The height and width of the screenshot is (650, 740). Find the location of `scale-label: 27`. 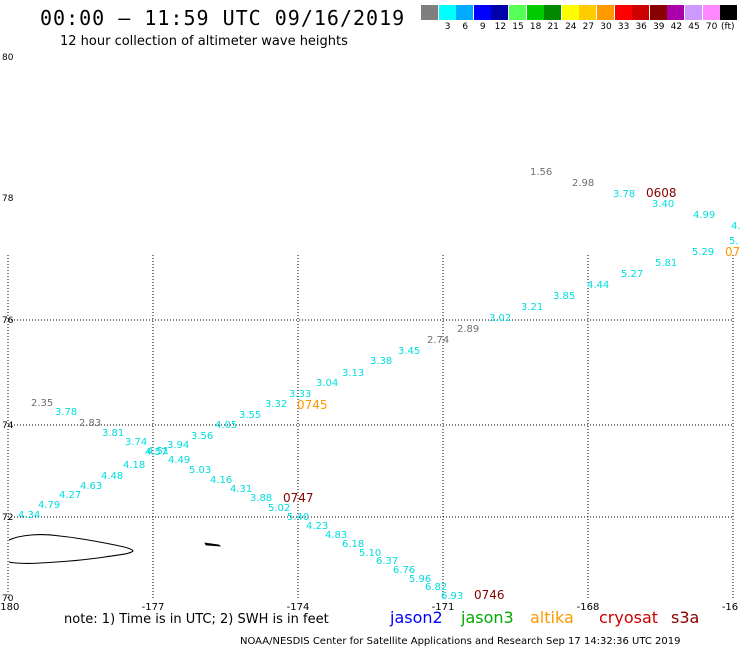

scale-label: 27 is located at coordinates (588, 27).